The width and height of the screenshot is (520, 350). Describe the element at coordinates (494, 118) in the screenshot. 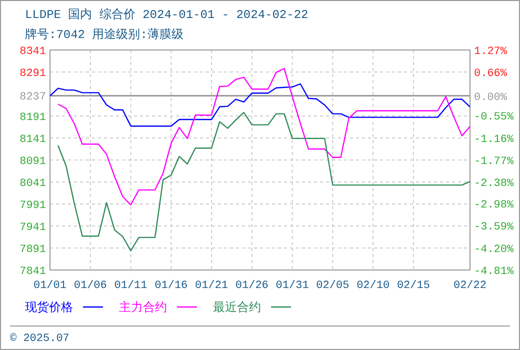

I see `y2-tick-label: -0.55%` at that location.